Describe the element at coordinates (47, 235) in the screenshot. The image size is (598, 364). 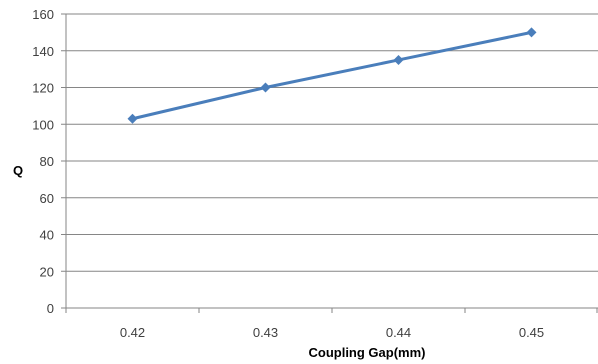
I see `y-tick-label: 40` at that location.